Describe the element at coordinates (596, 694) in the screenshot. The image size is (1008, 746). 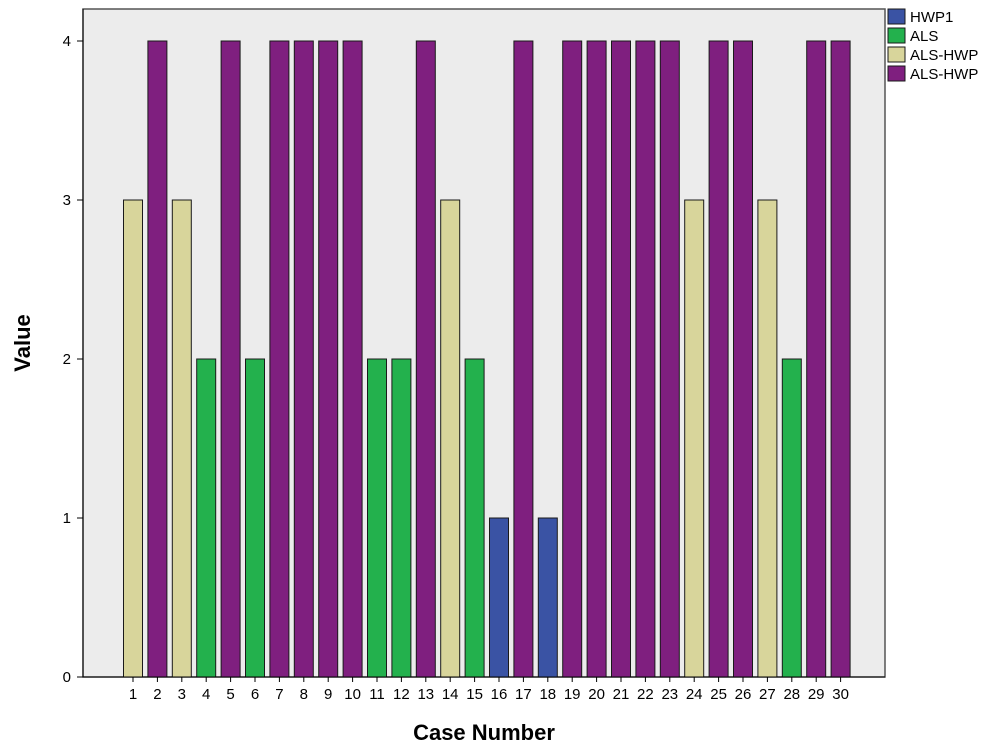
I see `x-tick-label: 20` at that location.